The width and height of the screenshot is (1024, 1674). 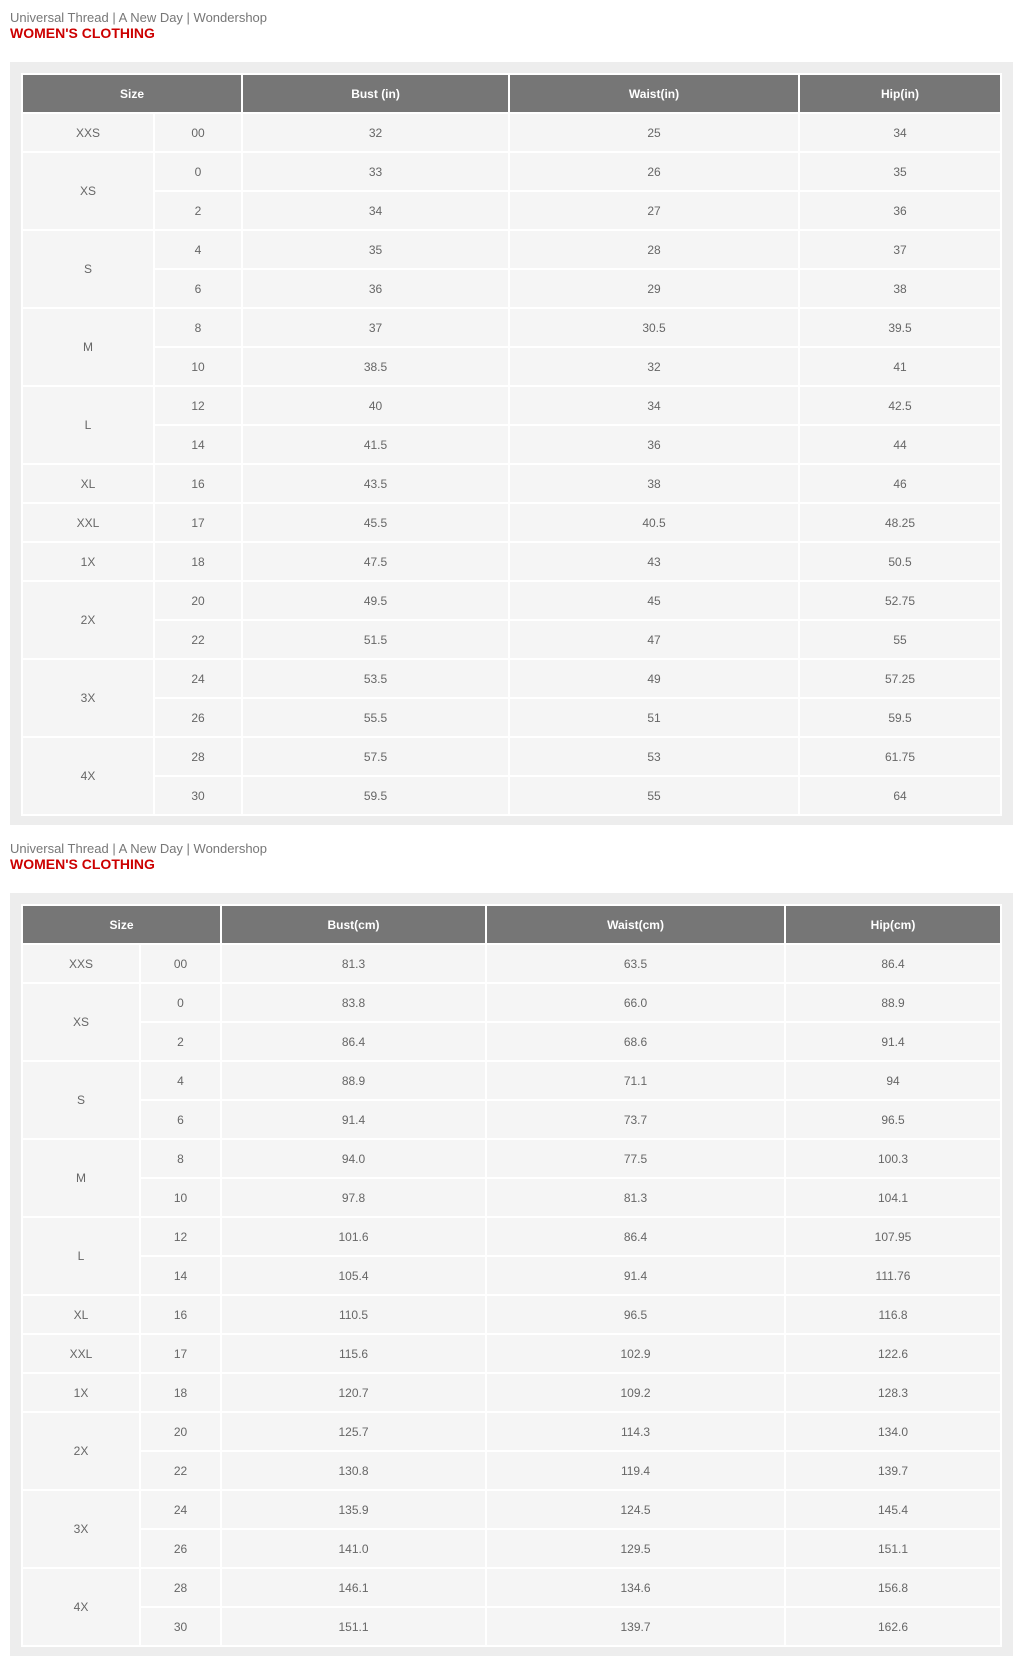 What do you see at coordinates (511, 1548) in the screenshot?
I see `table-row: 26 141.0 129.5 151.1` at bounding box center [511, 1548].